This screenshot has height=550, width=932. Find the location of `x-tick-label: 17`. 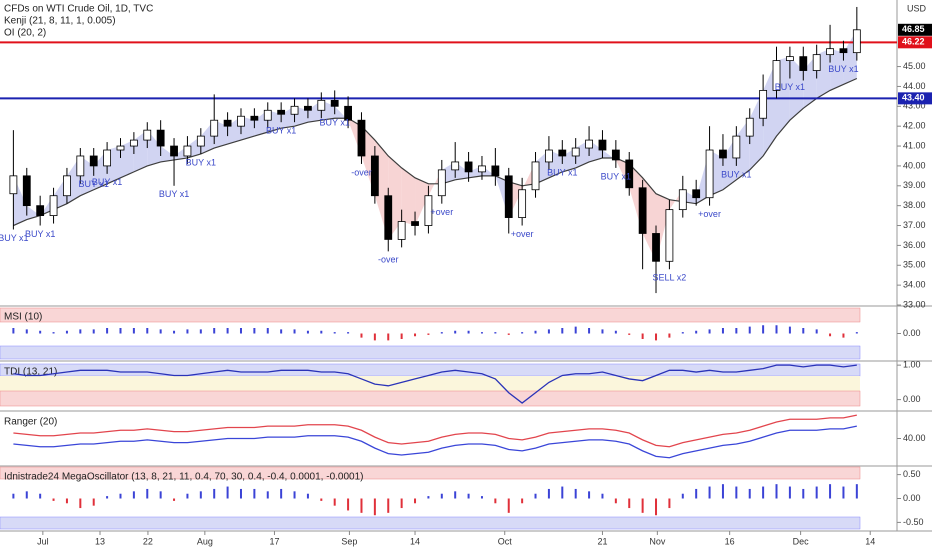

x-tick-label: 17 is located at coordinates (274, 541).